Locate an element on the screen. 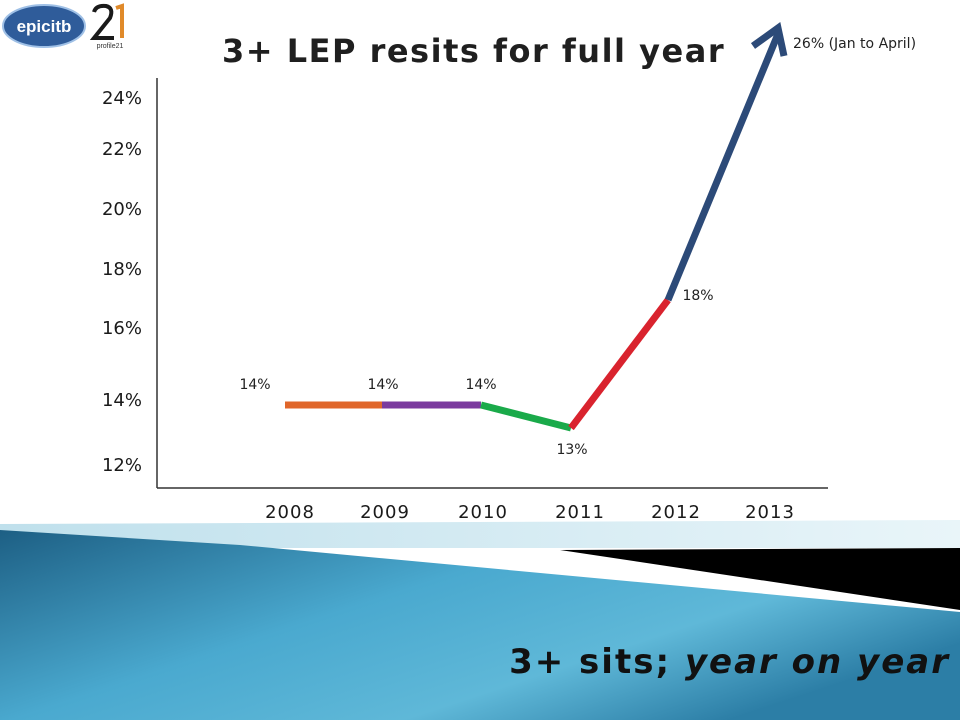  logo-right-text: profile21 is located at coordinates (110, 46).